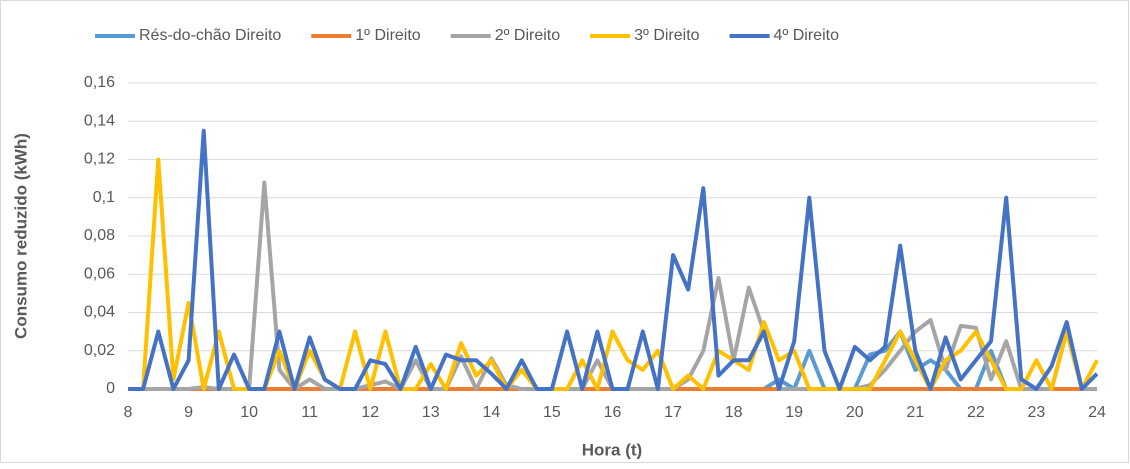  I want to click on y-tick-label: 0,08, so click(99, 235).